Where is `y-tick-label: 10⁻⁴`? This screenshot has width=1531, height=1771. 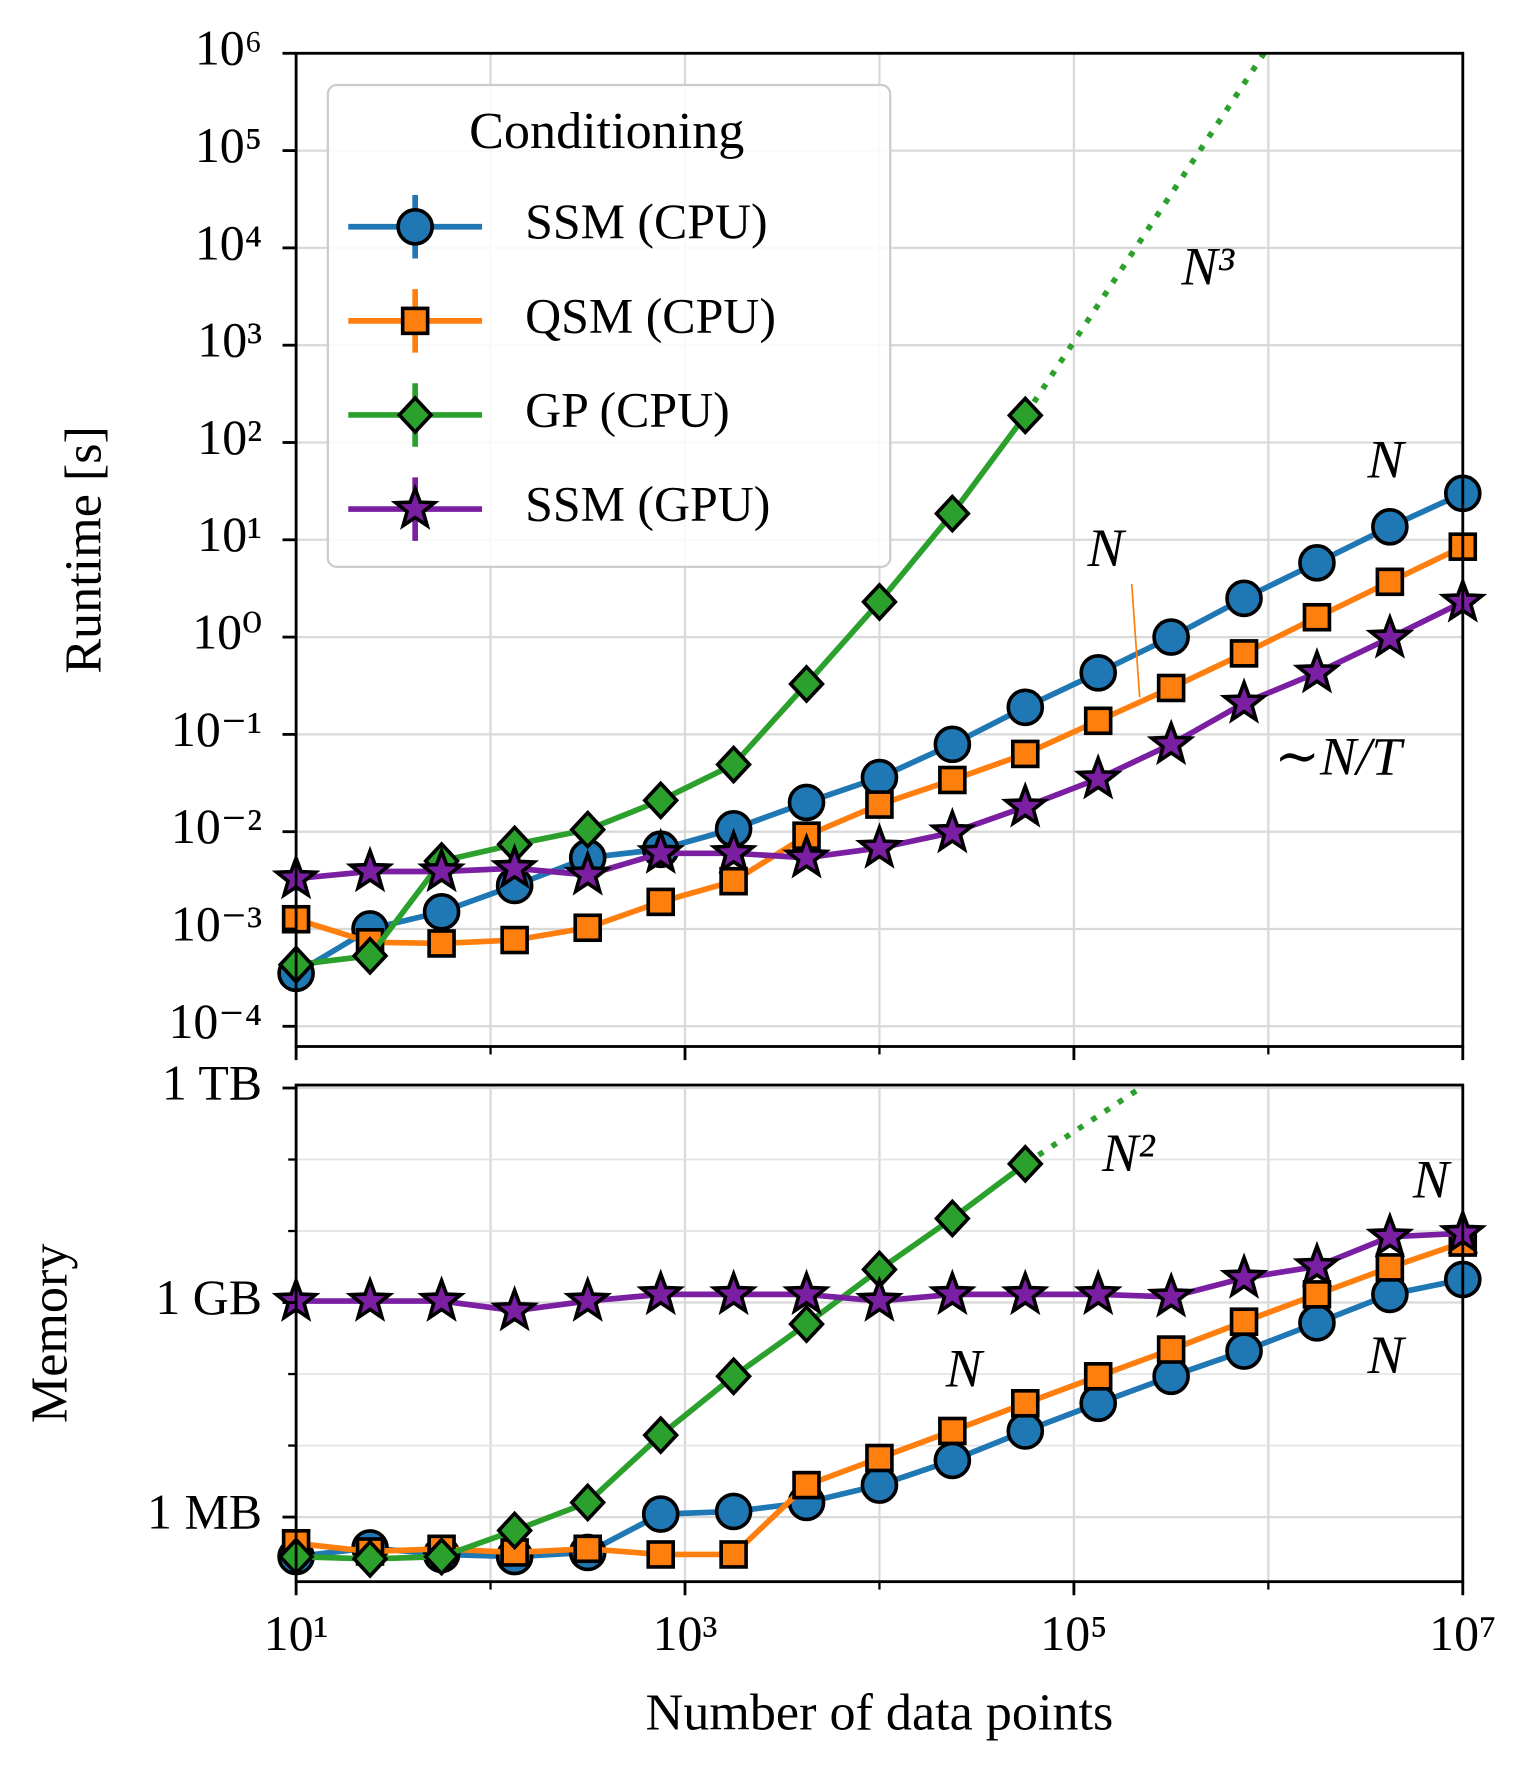
y-tick-label: 10⁻⁴ is located at coordinates (215, 1021).